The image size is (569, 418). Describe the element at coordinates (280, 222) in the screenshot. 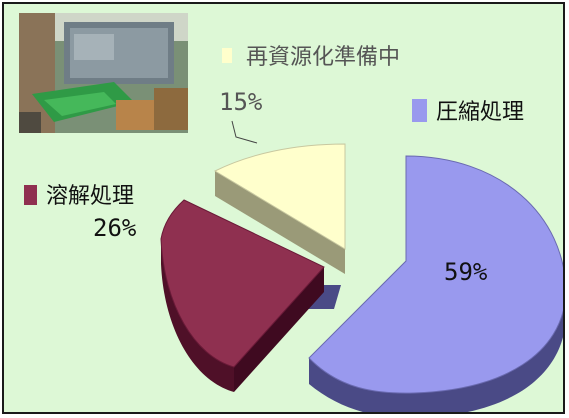

I see `slice-side-recycling` at that location.